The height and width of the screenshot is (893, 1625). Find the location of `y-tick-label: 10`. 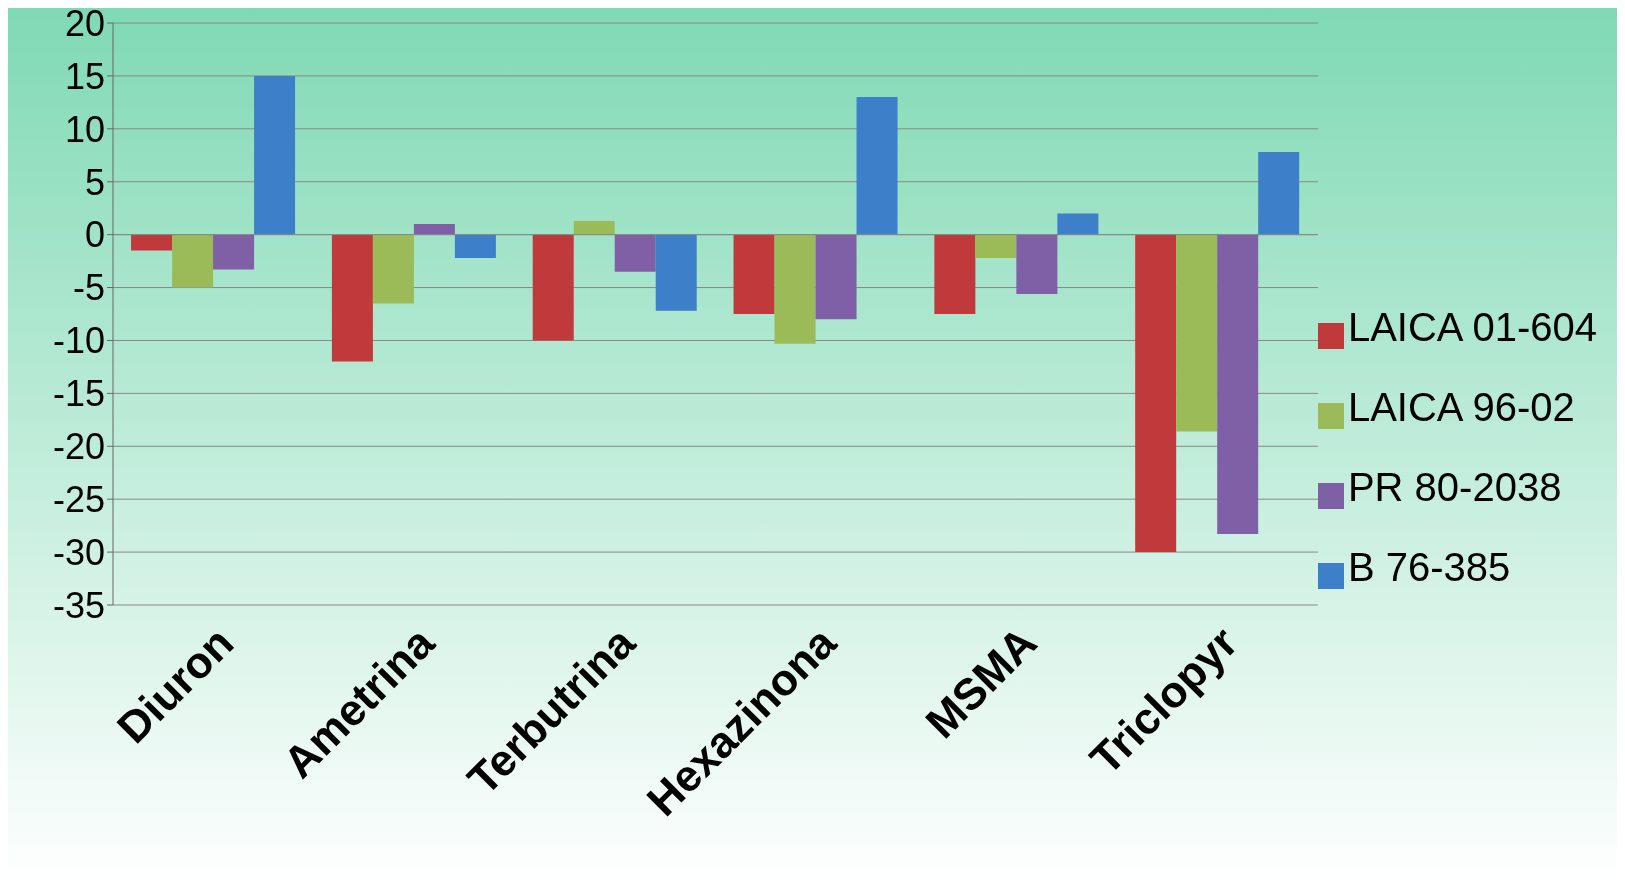

y-tick-label: 10 is located at coordinates (84, 129).